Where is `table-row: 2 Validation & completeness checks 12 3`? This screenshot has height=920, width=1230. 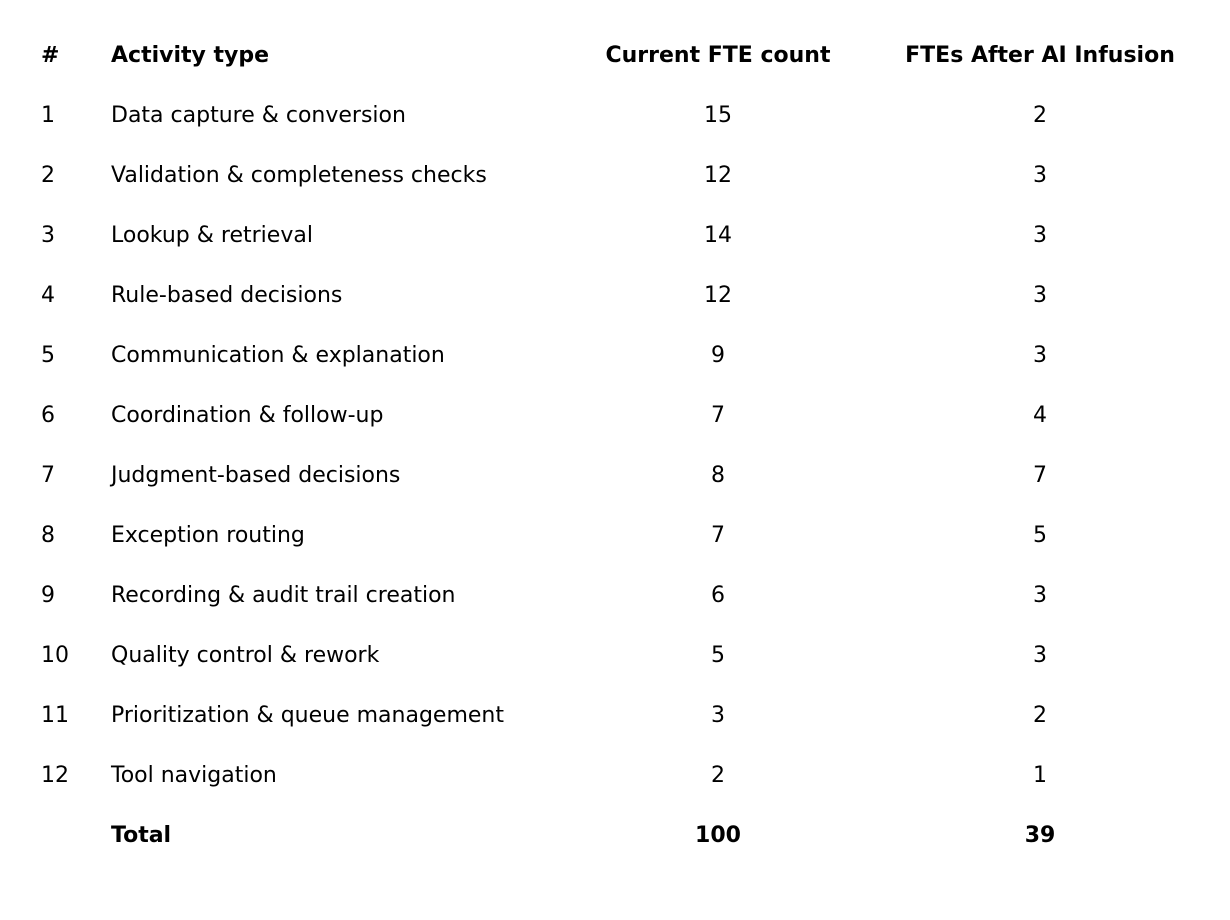
table-row: 2 Validation & completeness checks 12 3 is located at coordinates (635, 176).